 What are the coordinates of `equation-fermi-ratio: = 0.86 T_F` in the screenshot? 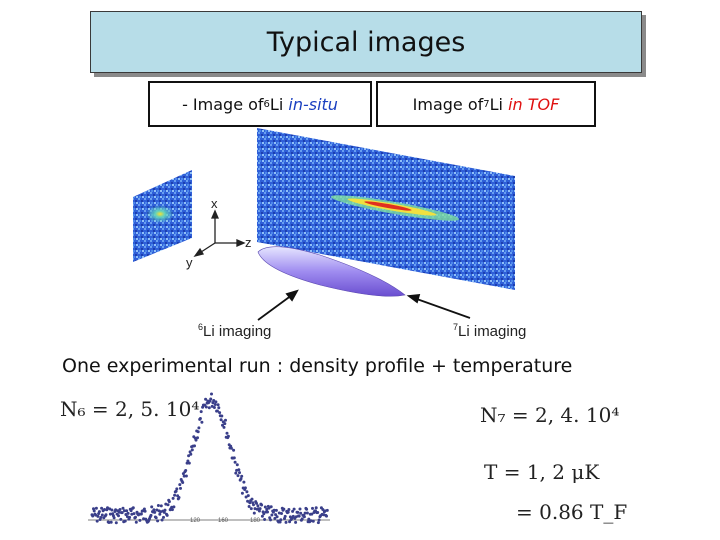 It's located at (572, 512).